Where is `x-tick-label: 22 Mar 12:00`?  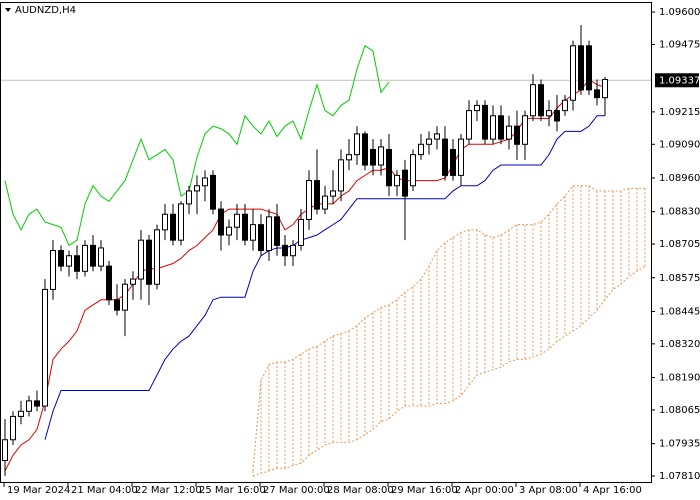
x-tick-label: 22 Mar 12:00 is located at coordinates (168, 490).